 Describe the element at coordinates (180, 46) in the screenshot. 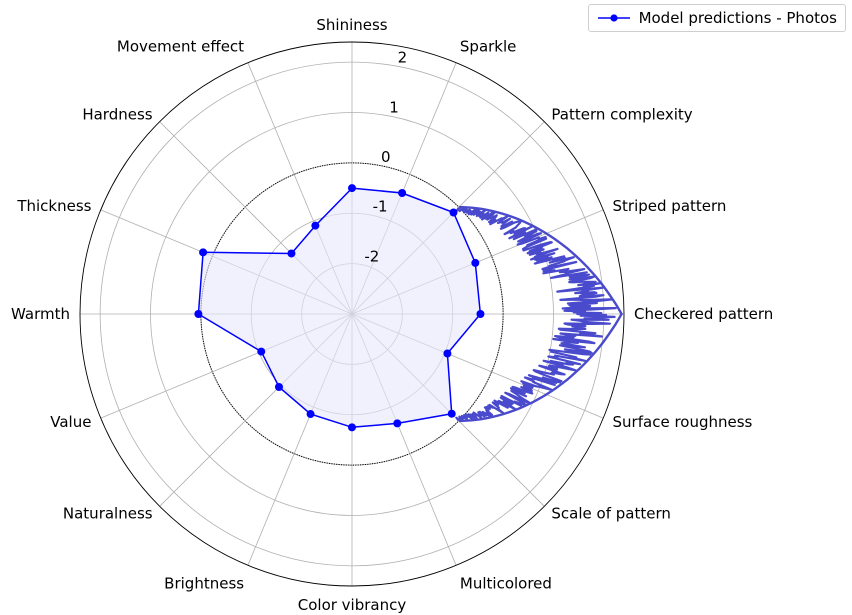

I see `axis-label-15: Movement effect` at that location.